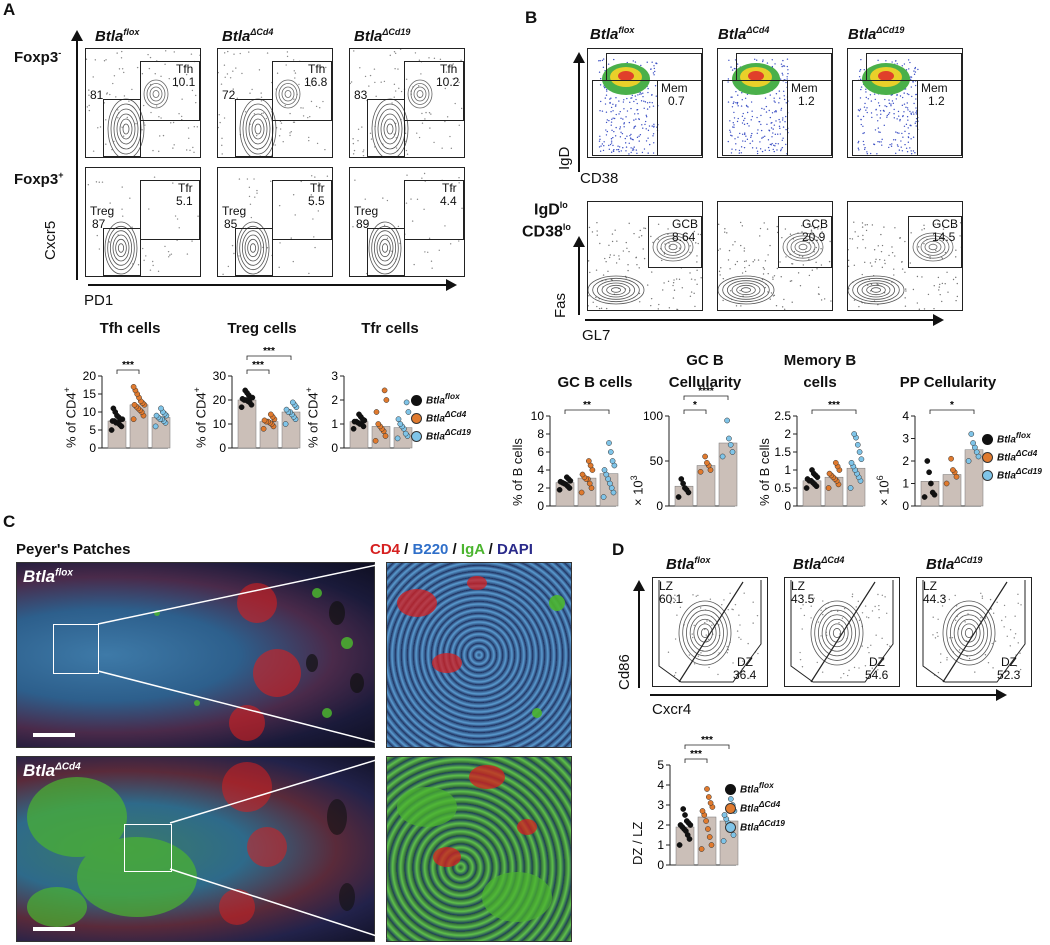 The width and height of the screenshot is (1050, 945). Describe the element at coordinates (905, 439) in the screenshot. I see `y-tick-label: 3` at that location.